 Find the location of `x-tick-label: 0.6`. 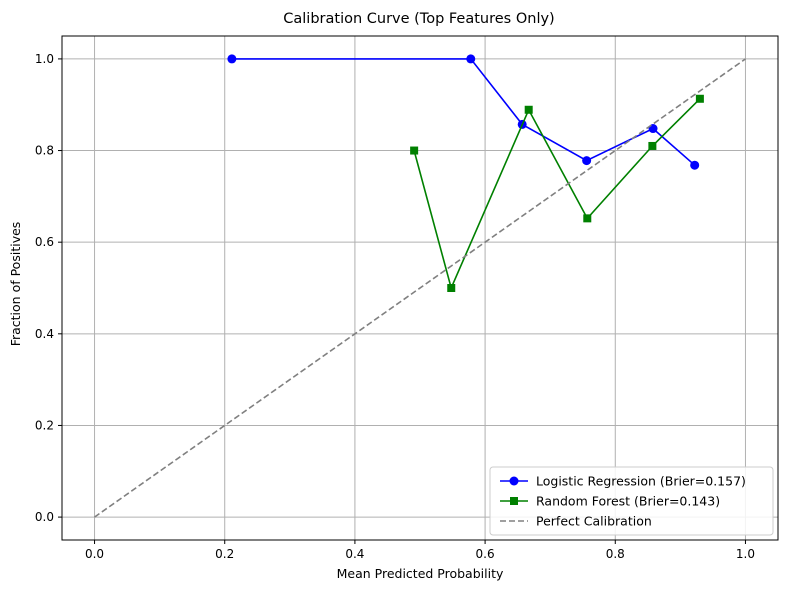

x-tick-label: 0.6 is located at coordinates (485, 554).